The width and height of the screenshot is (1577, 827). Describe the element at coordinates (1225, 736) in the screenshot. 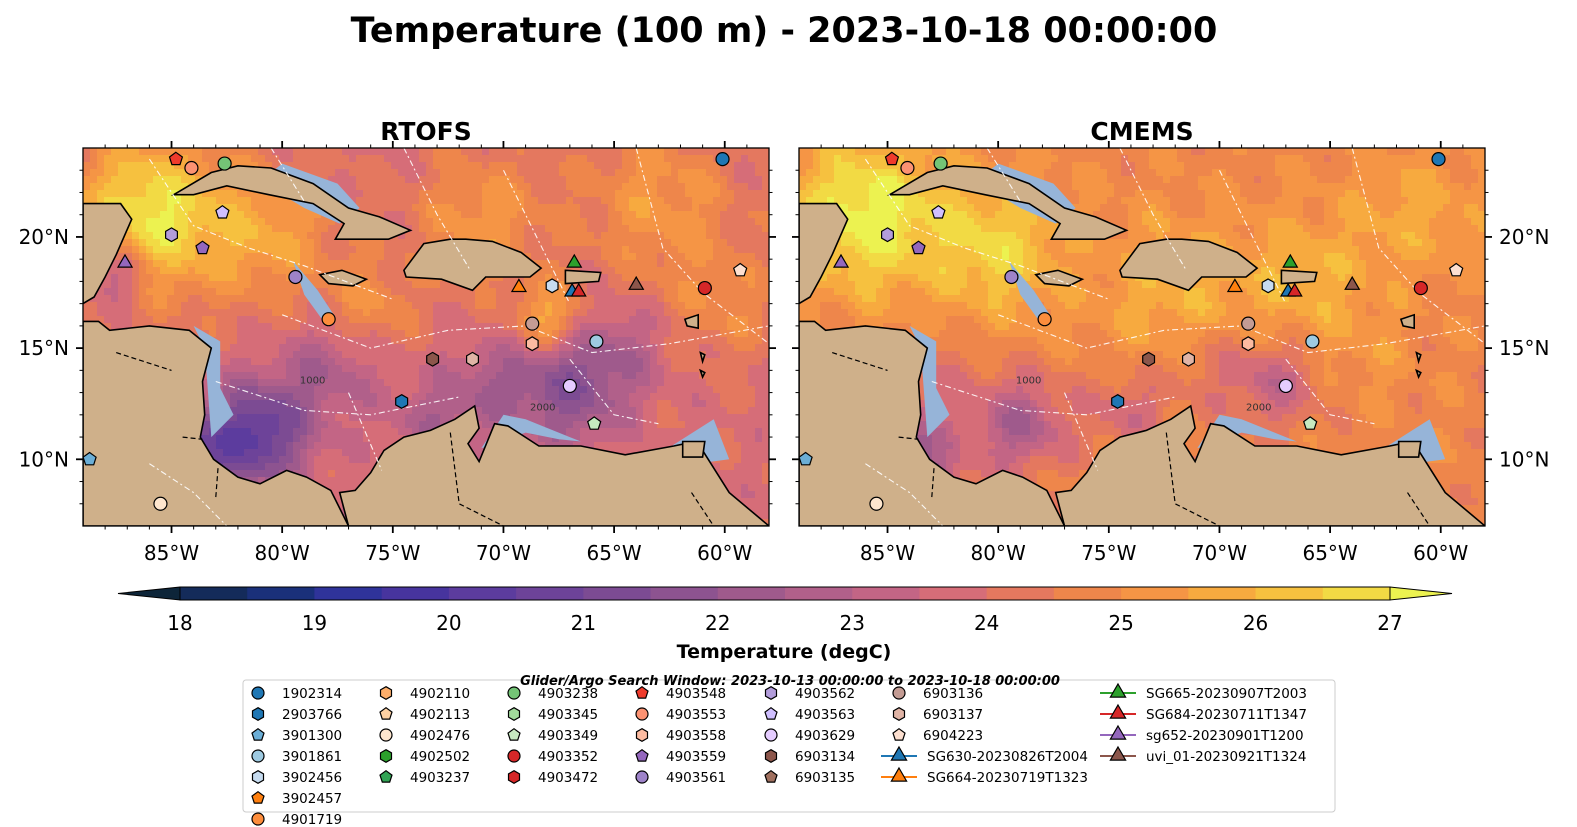

I see `legend-label: sg652-20230901T1200` at that location.